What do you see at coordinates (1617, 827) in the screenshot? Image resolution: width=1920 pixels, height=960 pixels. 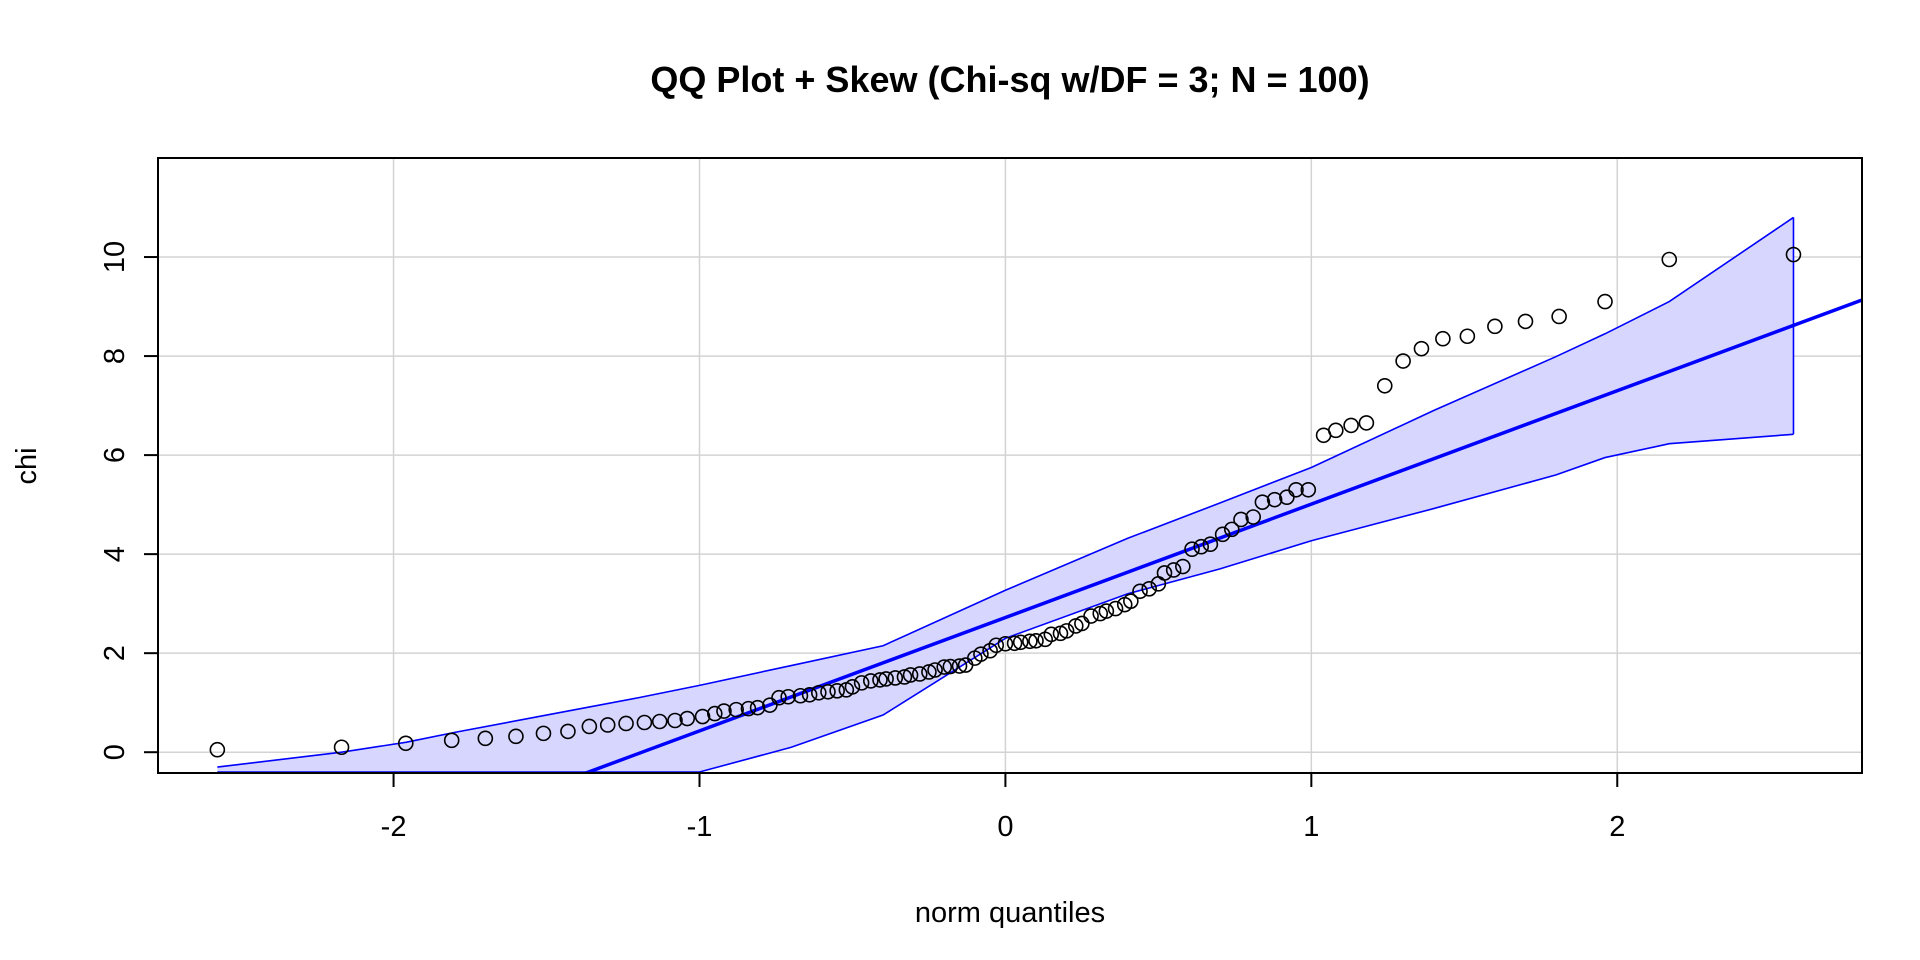 I see `x-tick-label: 2` at bounding box center [1617, 827].